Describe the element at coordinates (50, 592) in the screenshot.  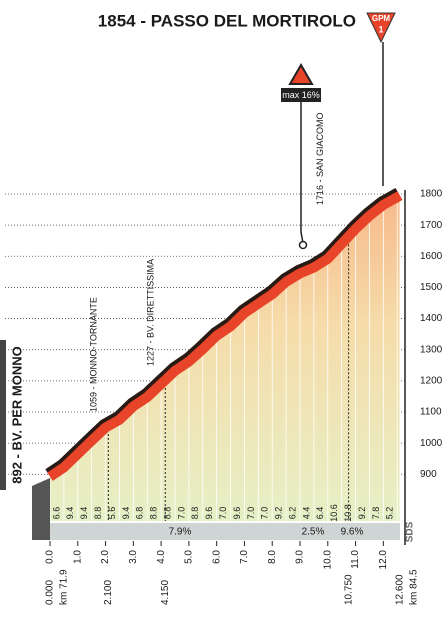
I see `km-mark-label: 0.000` at that location.